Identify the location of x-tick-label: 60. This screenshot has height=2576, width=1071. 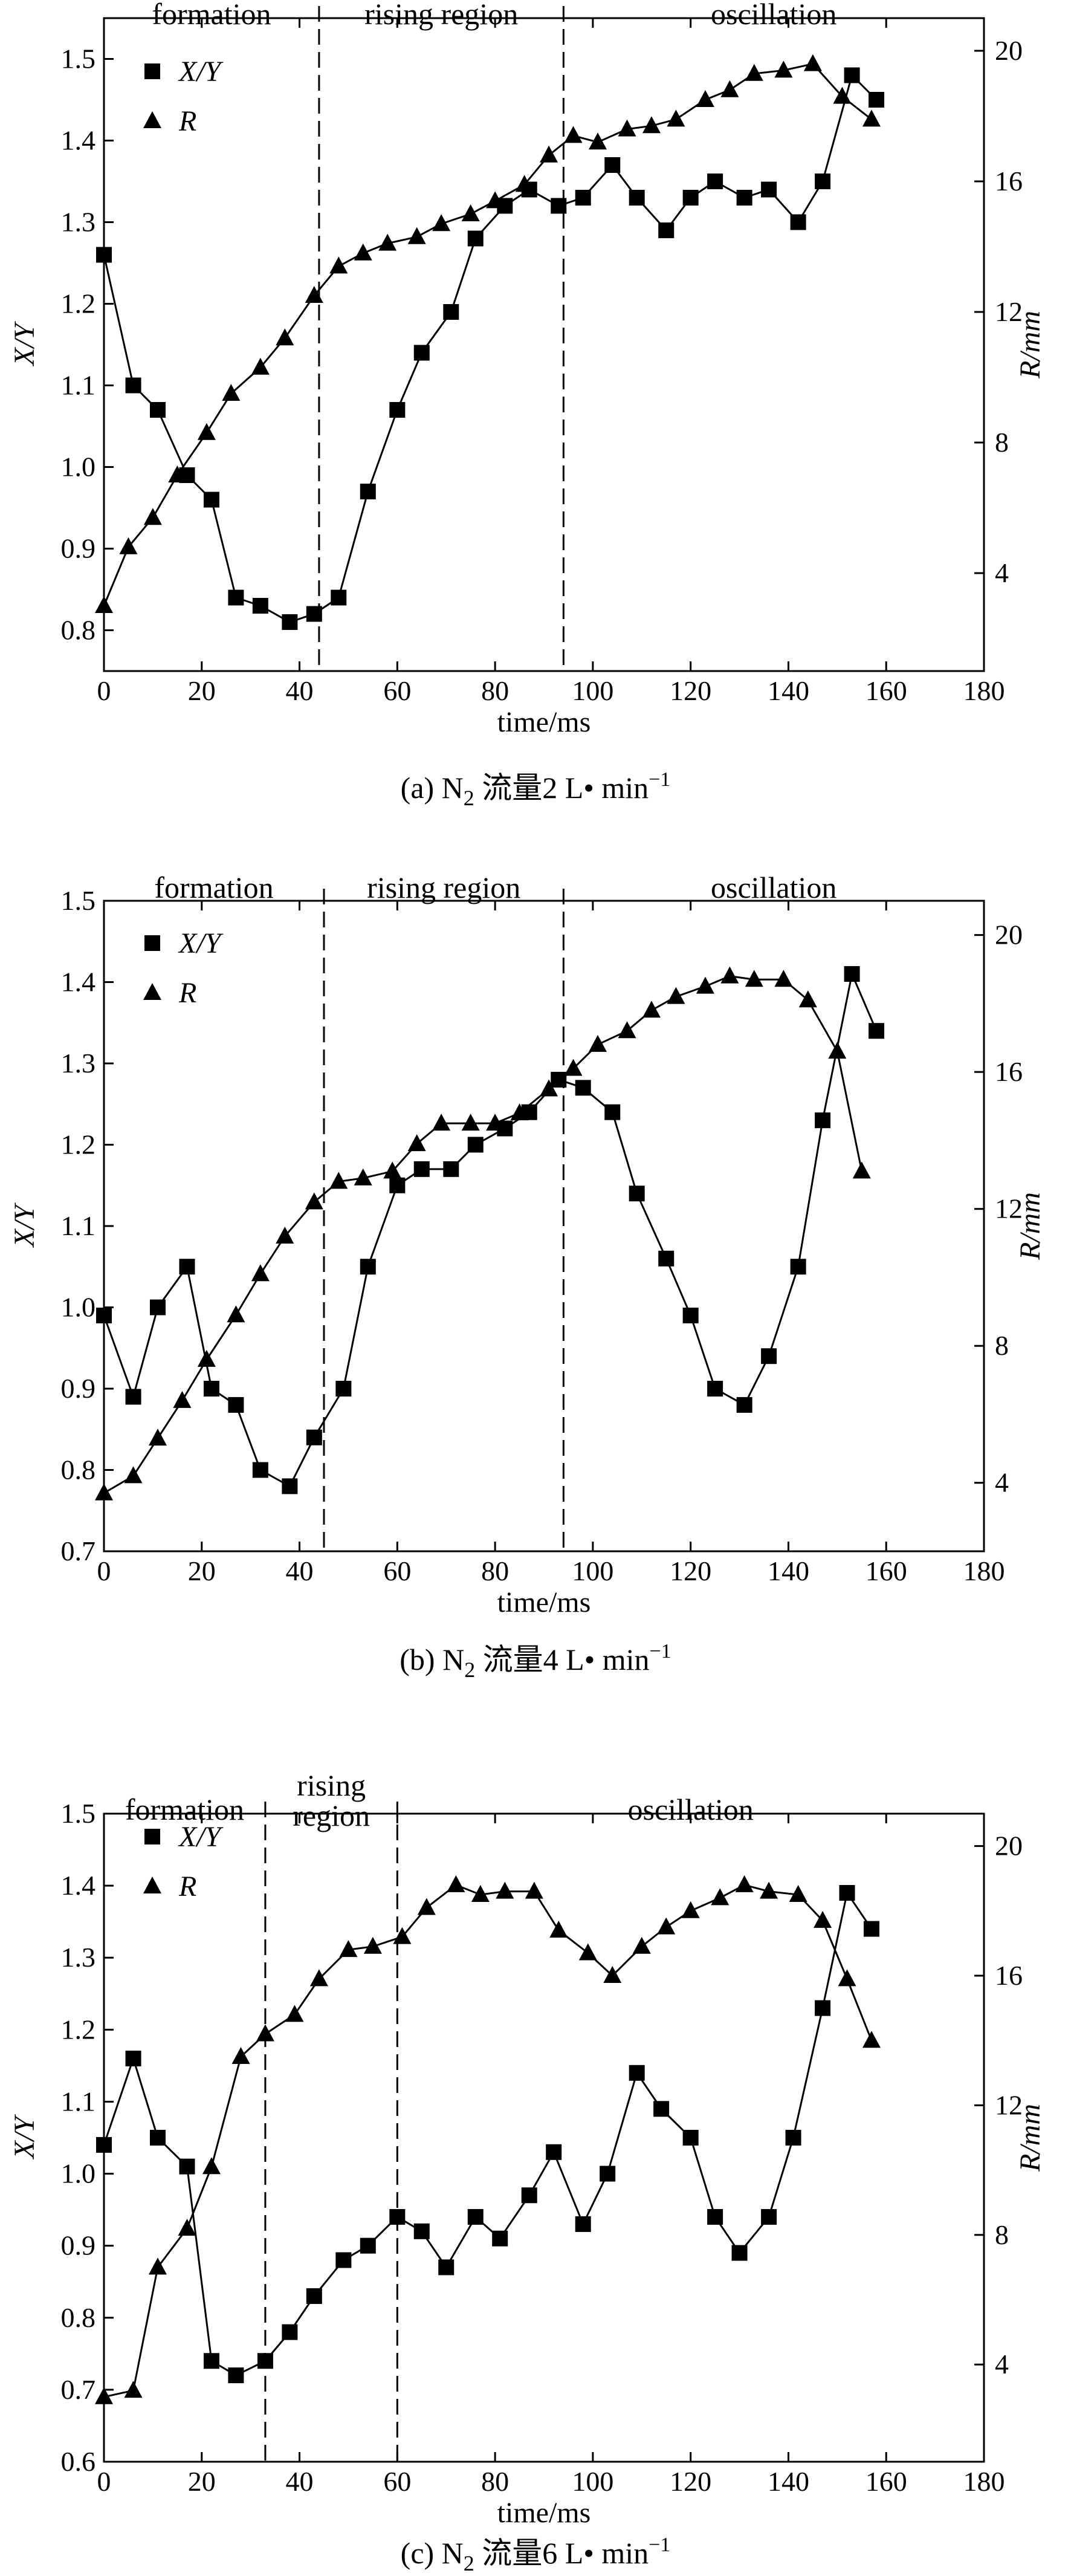
(397, 690).